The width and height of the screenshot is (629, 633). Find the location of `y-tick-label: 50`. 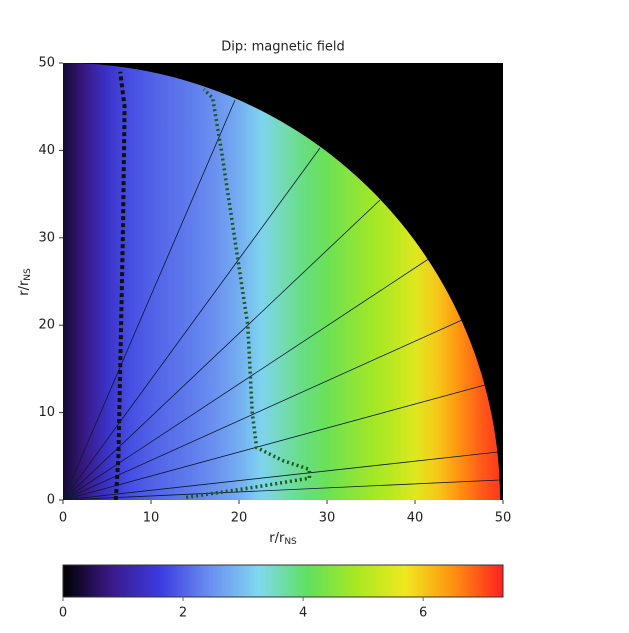

y-tick-label: 50 is located at coordinates (46, 63).